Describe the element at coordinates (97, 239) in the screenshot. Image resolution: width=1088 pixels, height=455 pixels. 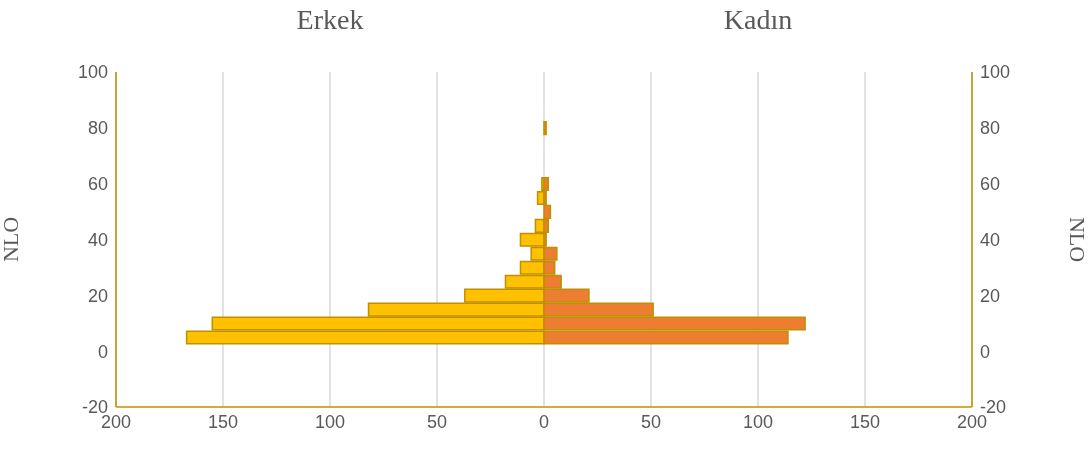
I see `y-tick-label: 40` at that location.